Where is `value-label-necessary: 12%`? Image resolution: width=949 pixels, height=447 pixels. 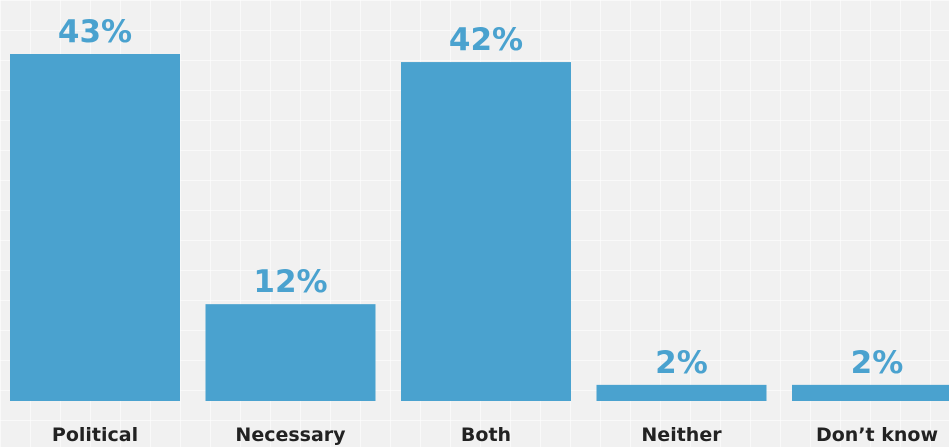
value-label-necessary: 12% is located at coordinates (290, 282).